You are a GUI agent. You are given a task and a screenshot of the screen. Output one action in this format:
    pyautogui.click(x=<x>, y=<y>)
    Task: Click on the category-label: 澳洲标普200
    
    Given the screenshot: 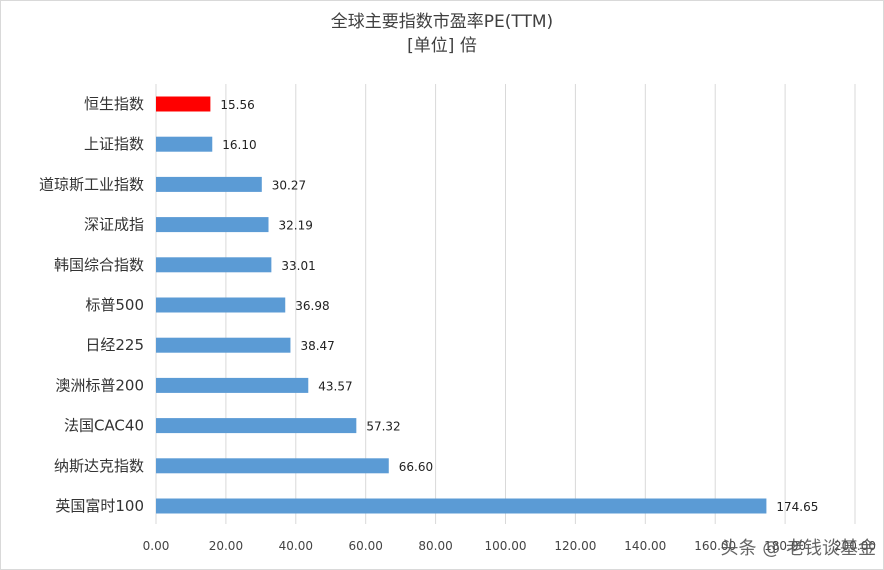 What is the action you would take?
    pyautogui.click(x=99, y=385)
    